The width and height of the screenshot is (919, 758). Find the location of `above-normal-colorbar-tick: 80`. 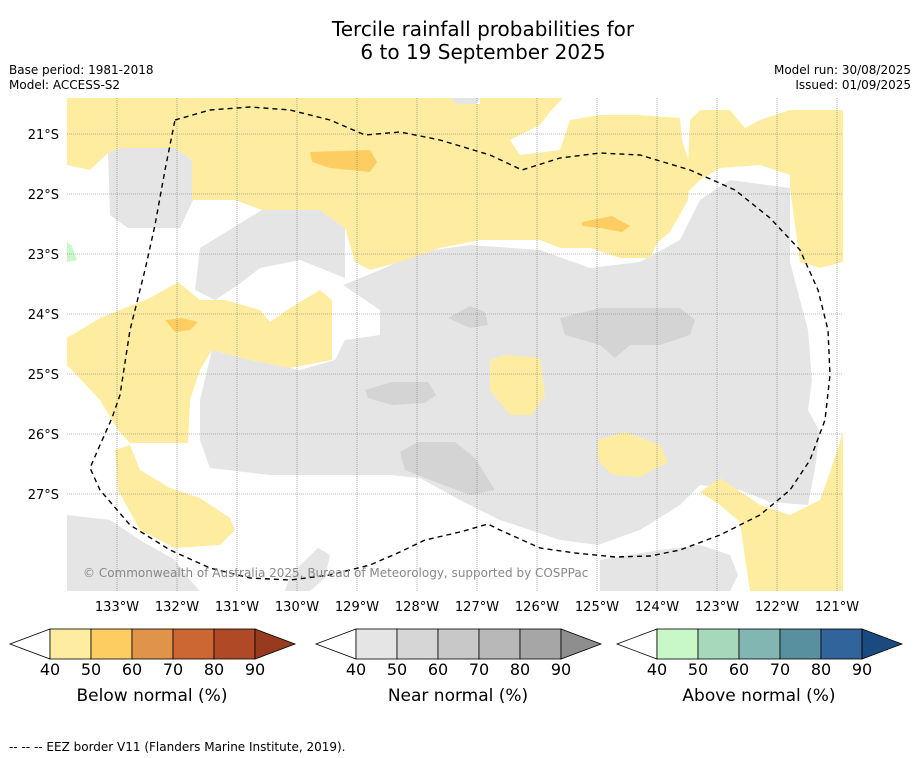

above-normal-colorbar-tick: 80 is located at coordinates (821, 669).